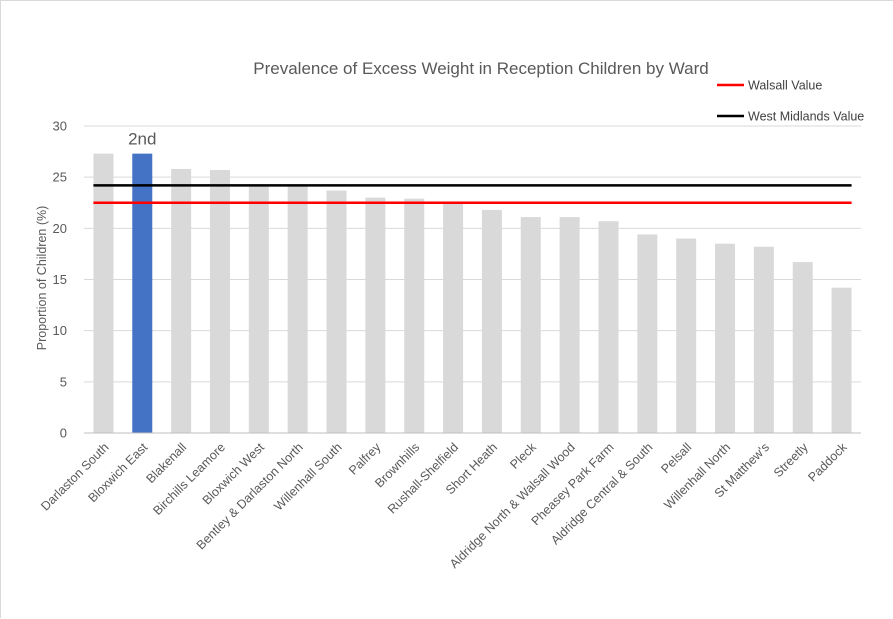 Image resolution: width=893 pixels, height=619 pixels. I want to click on x-tick-label: Birchills Leamore, so click(189, 479).